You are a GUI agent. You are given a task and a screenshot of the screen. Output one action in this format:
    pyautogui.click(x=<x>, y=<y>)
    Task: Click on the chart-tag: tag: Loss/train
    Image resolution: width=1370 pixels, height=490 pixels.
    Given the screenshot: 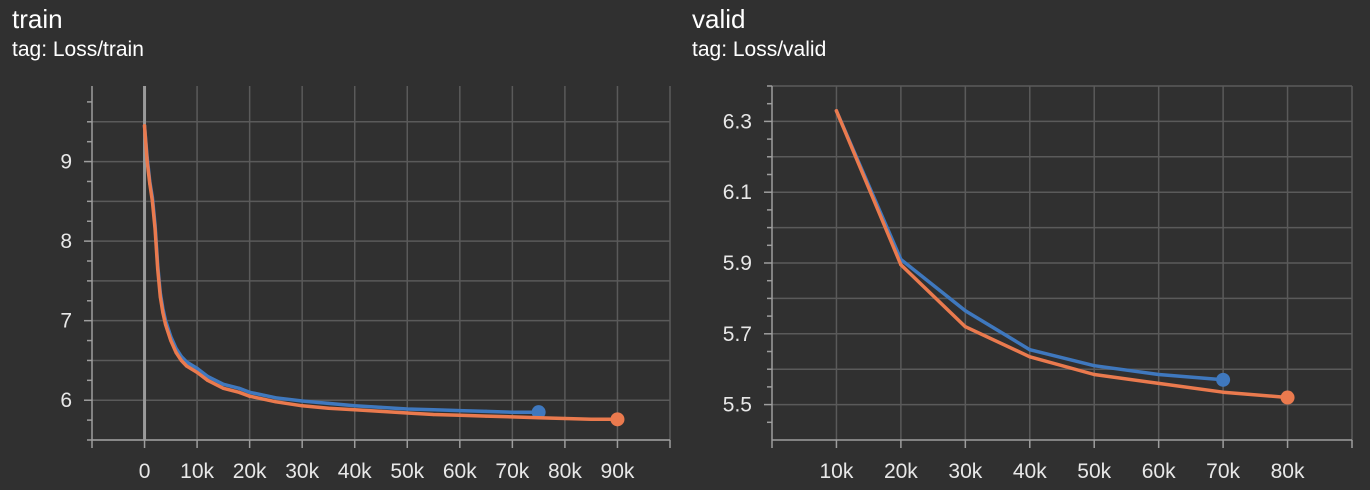 What is the action you would take?
    pyautogui.click(x=78, y=49)
    